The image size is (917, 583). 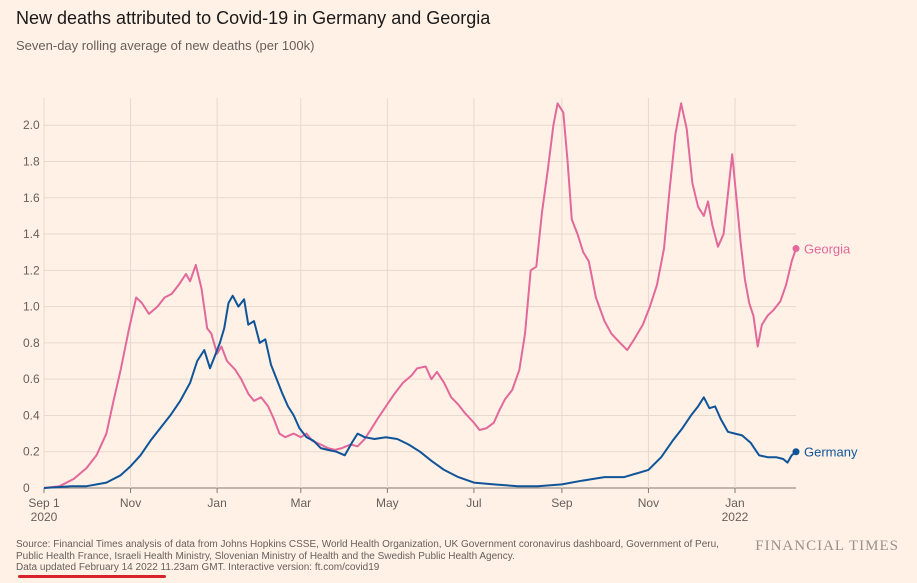 What do you see at coordinates (92, 576) in the screenshot?
I see `underline-highlight` at bounding box center [92, 576].